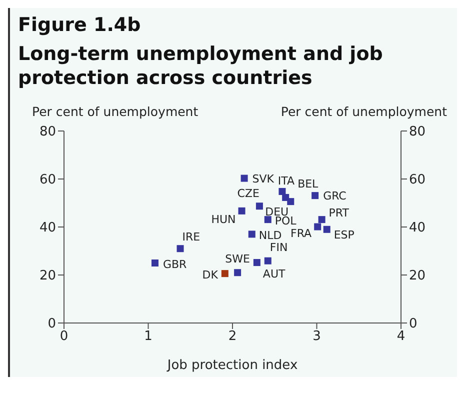 This screenshot has height=415, width=465. I want to click on annotation: NLD, so click(270, 235).